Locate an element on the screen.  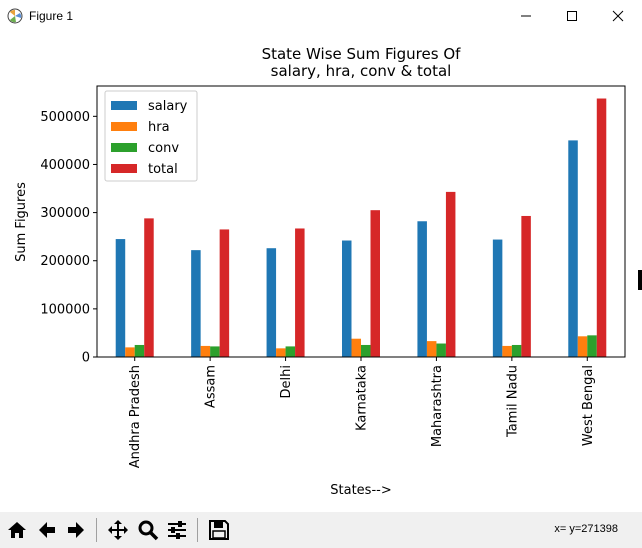
x-tick-label: Maharashtra is located at coordinates (437, 406).